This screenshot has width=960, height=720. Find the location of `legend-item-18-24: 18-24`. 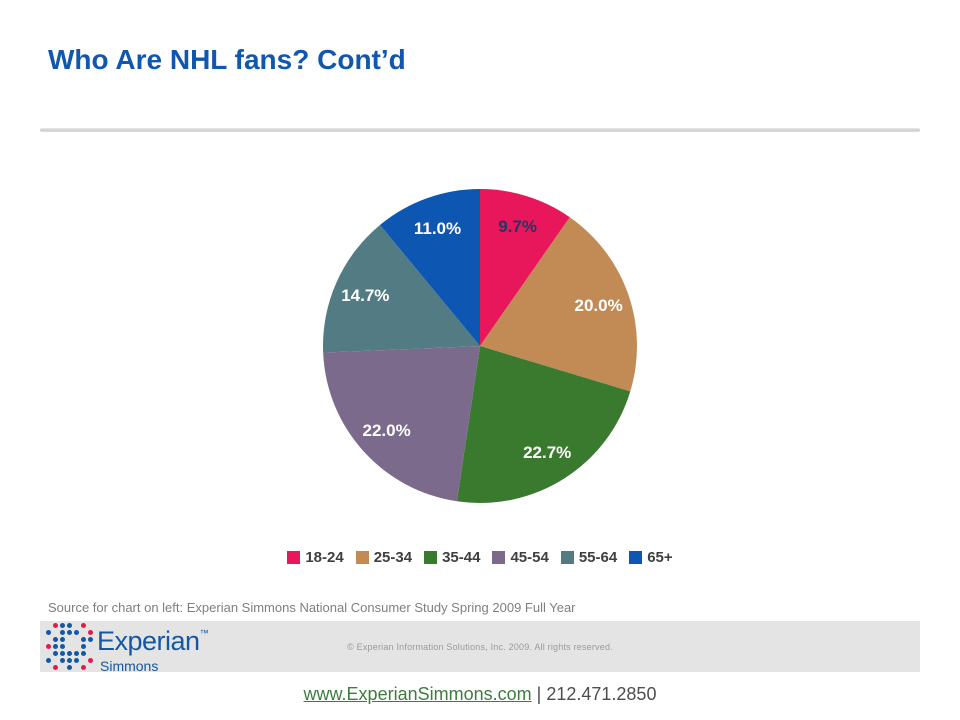

legend-item-18-24: 18-24 is located at coordinates (315, 557).